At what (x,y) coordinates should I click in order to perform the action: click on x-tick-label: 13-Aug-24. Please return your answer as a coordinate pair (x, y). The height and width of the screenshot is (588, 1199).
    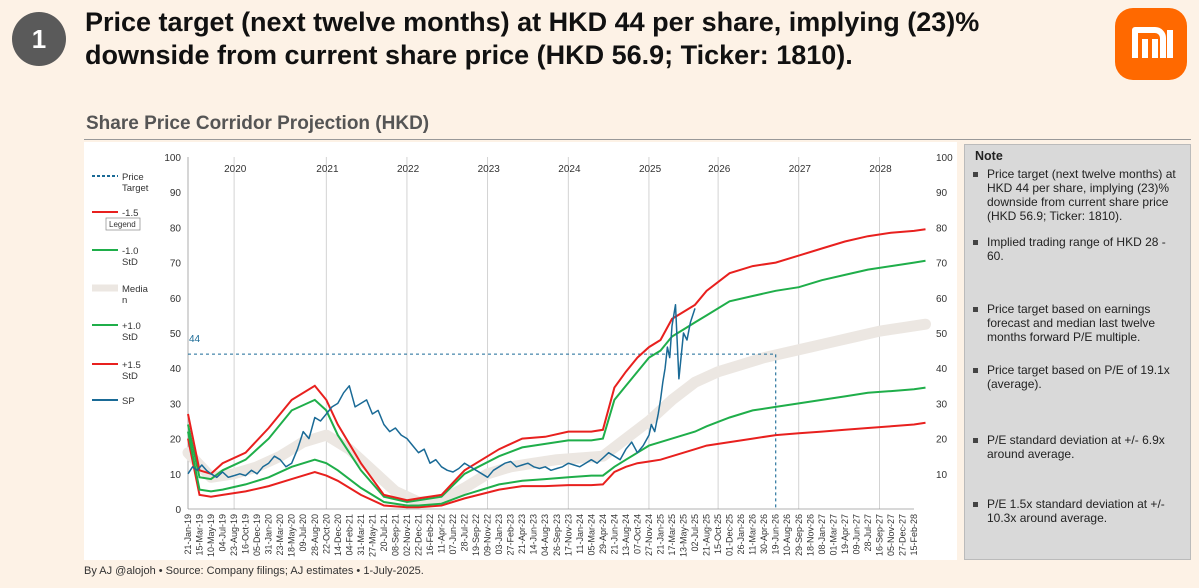
    Looking at the image, I should click on (626, 535).